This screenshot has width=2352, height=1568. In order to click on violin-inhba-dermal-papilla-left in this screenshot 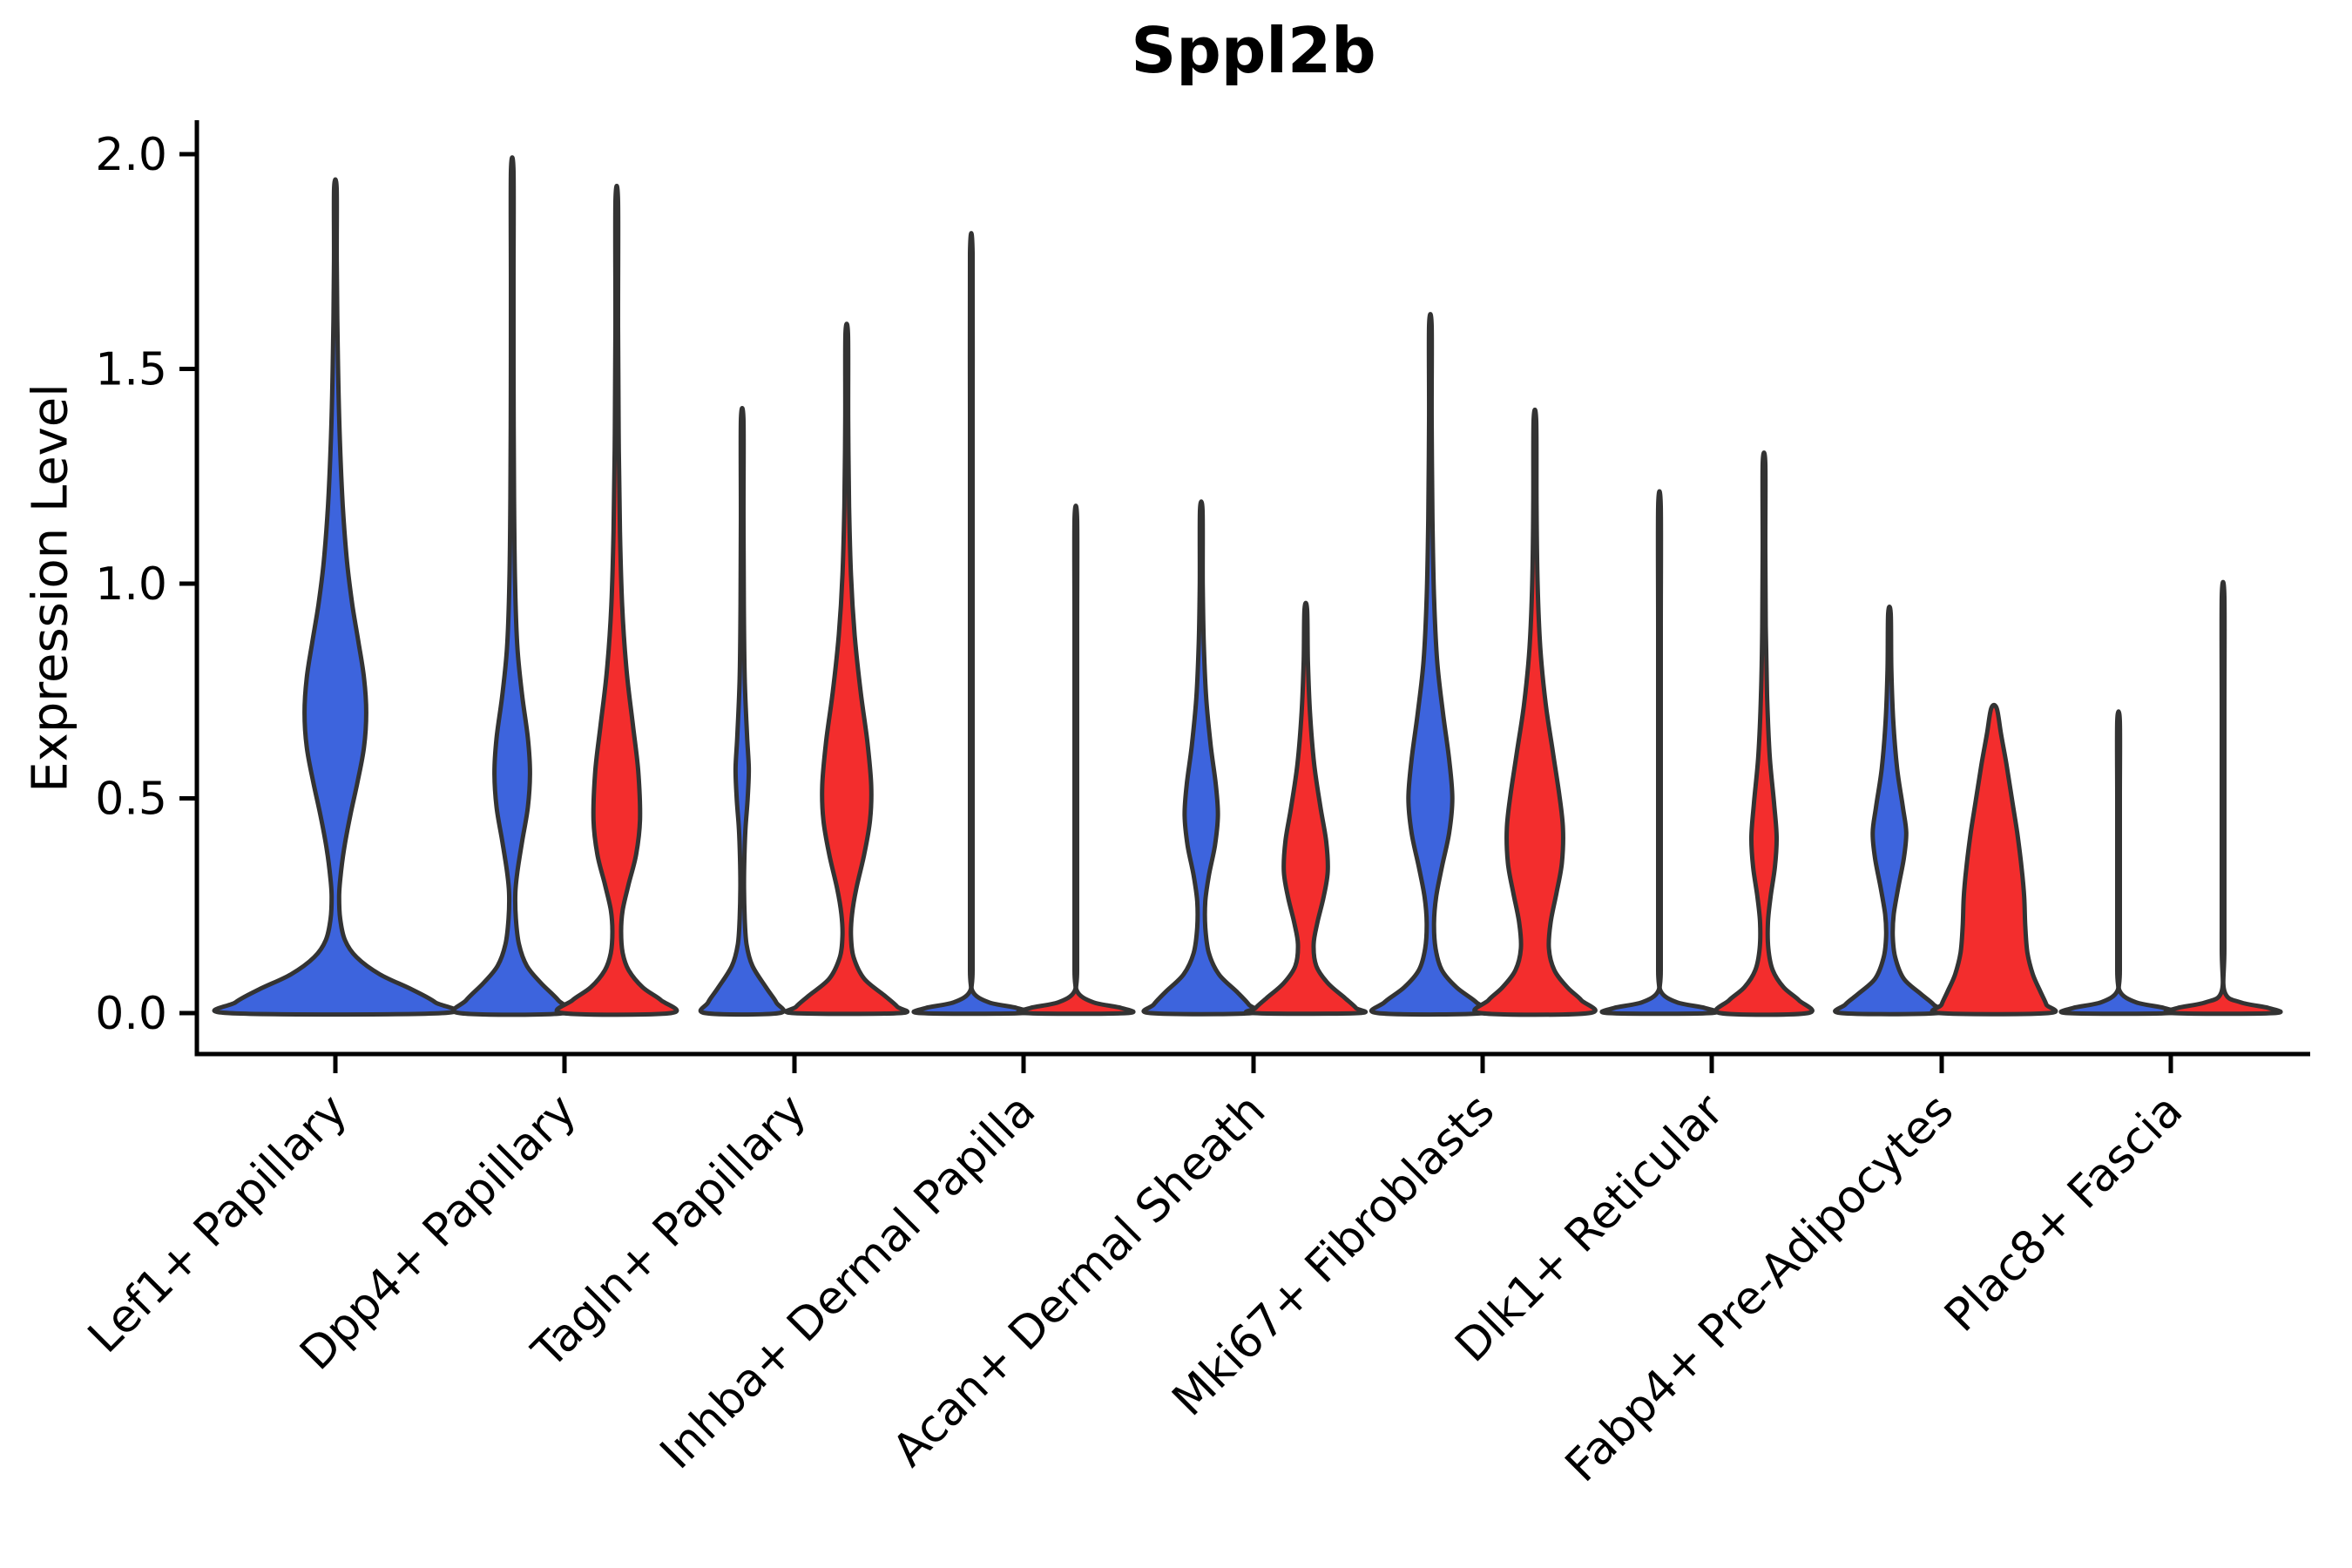, I will do `click(971, 624)`.